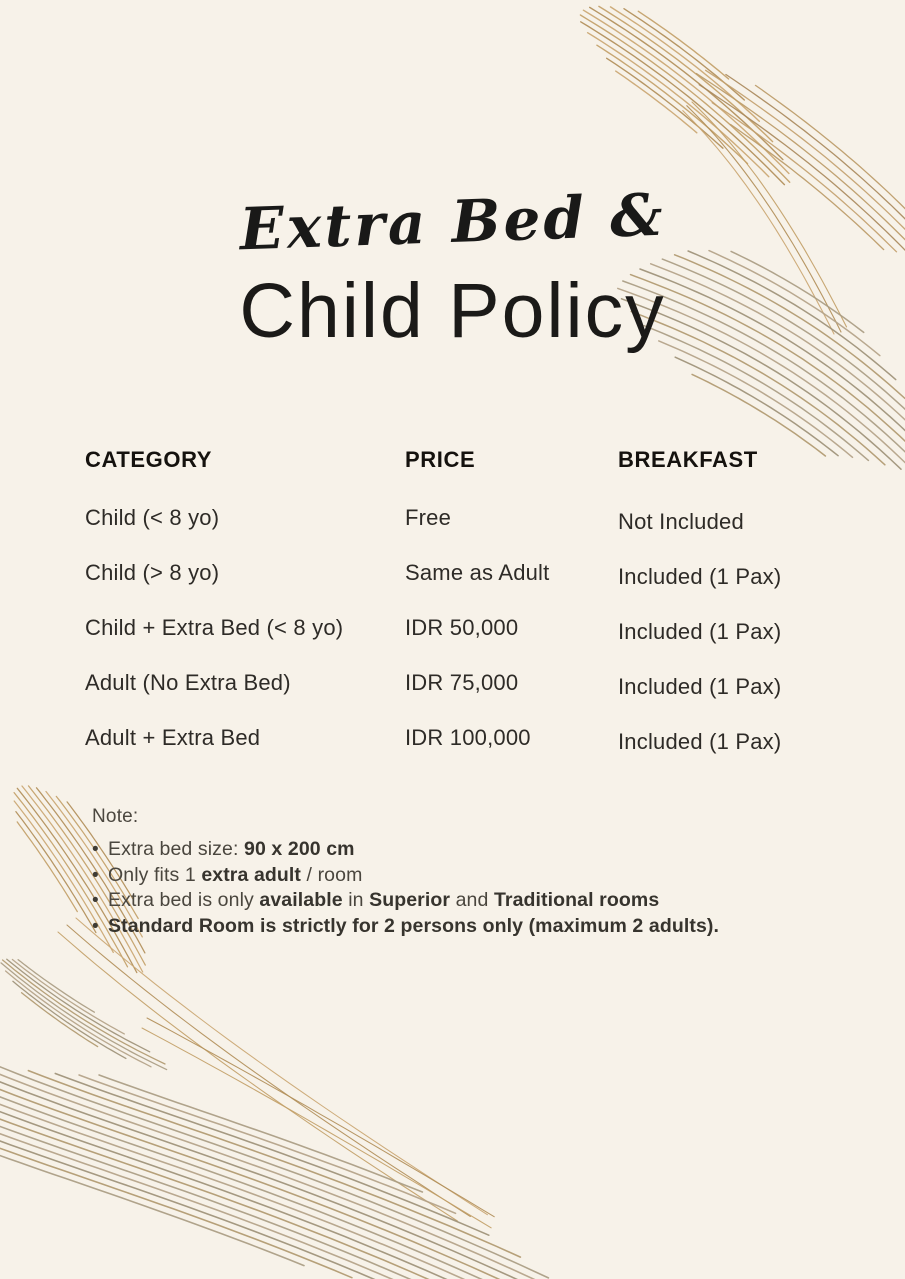 Image resolution: width=905 pixels, height=1279 pixels. I want to click on notes-label: Note:, so click(115, 816).